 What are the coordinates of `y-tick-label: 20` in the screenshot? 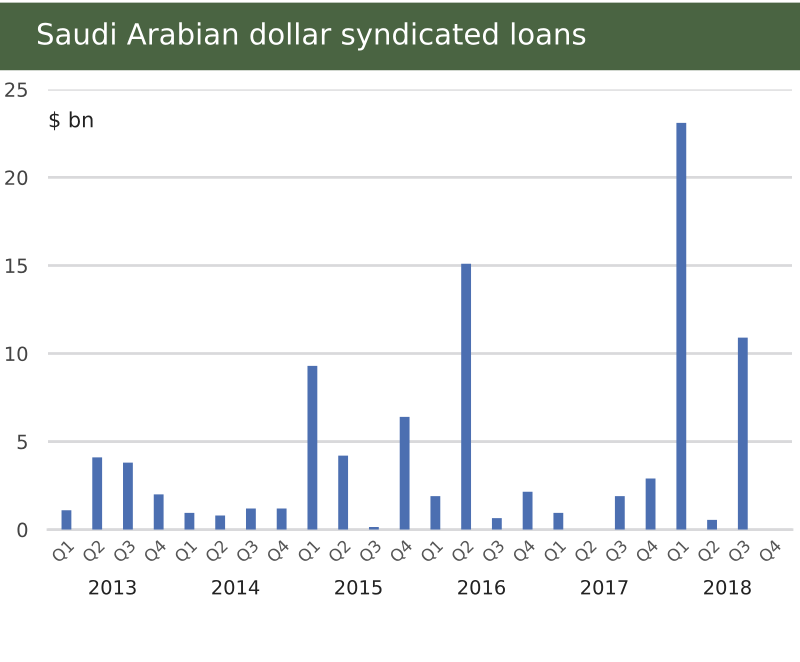 It's located at (16, 178).